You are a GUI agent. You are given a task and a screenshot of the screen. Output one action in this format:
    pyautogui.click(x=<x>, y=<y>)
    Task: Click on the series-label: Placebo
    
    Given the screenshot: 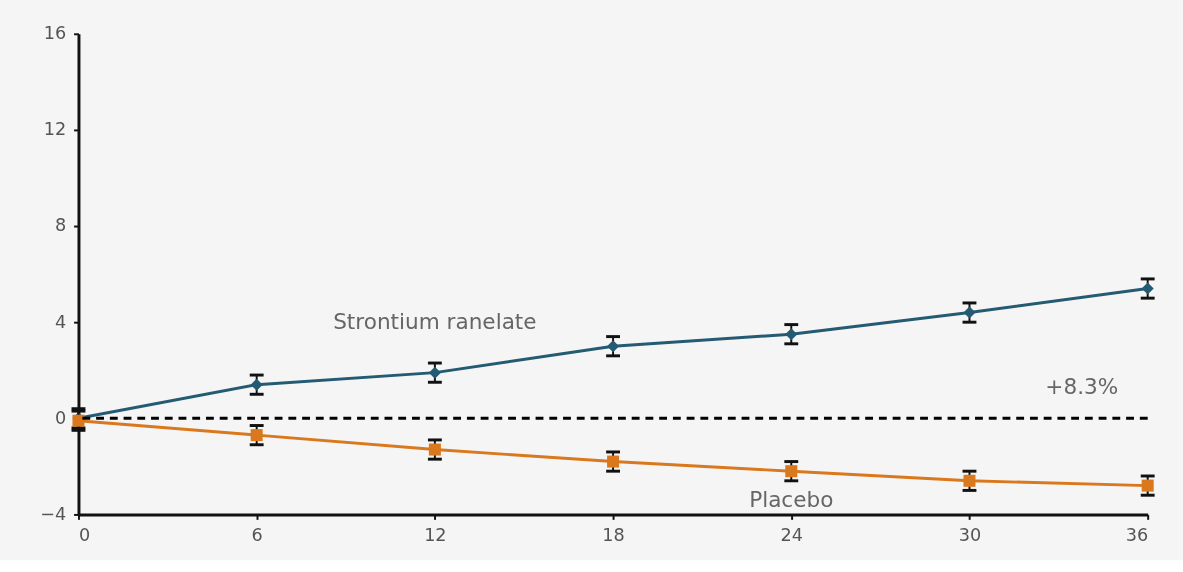 What is the action you would take?
    pyautogui.click(x=791, y=500)
    